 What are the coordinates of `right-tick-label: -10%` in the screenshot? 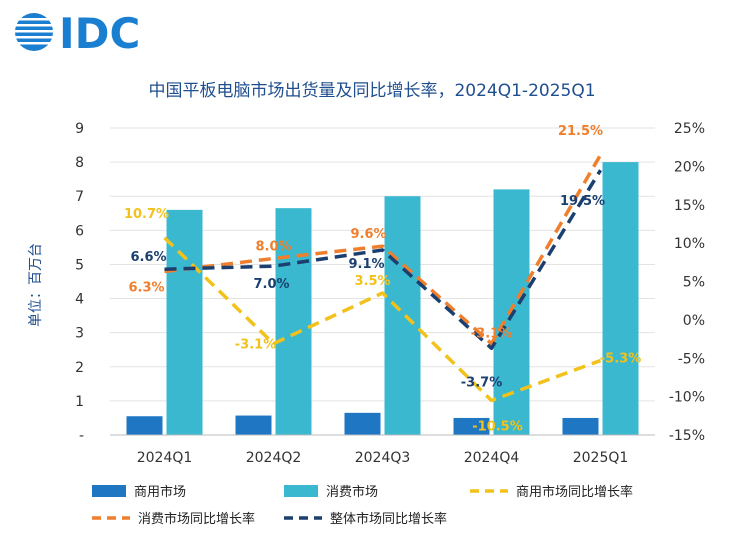 It's located at (687, 398).